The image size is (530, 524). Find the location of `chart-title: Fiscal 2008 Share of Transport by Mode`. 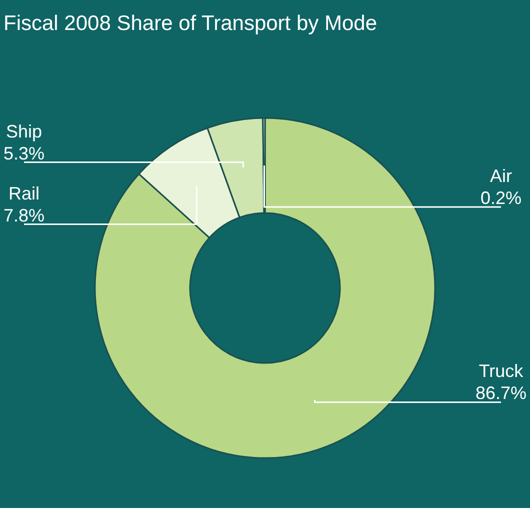

chart-title: Fiscal 2008 Share of Transport by Mode is located at coordinates (190, 23).